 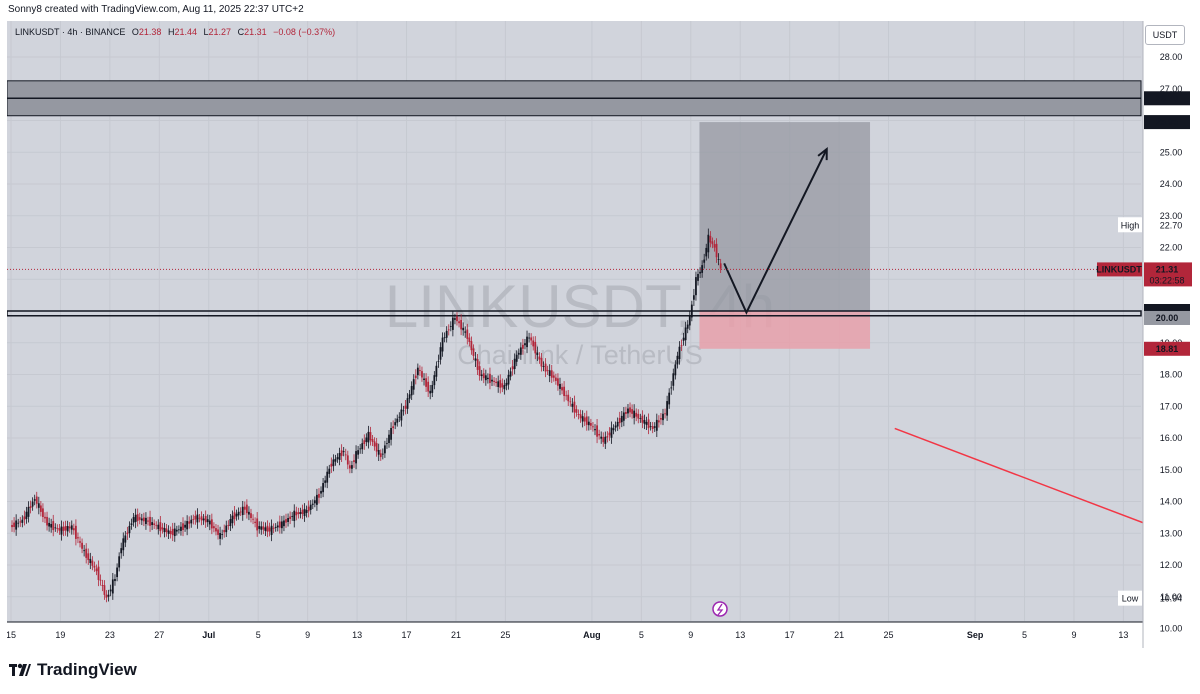 What do you see at coordinates (1130, 599) in the screenshot?
I see `low-label: Low` at bounding box center [1130, 599].